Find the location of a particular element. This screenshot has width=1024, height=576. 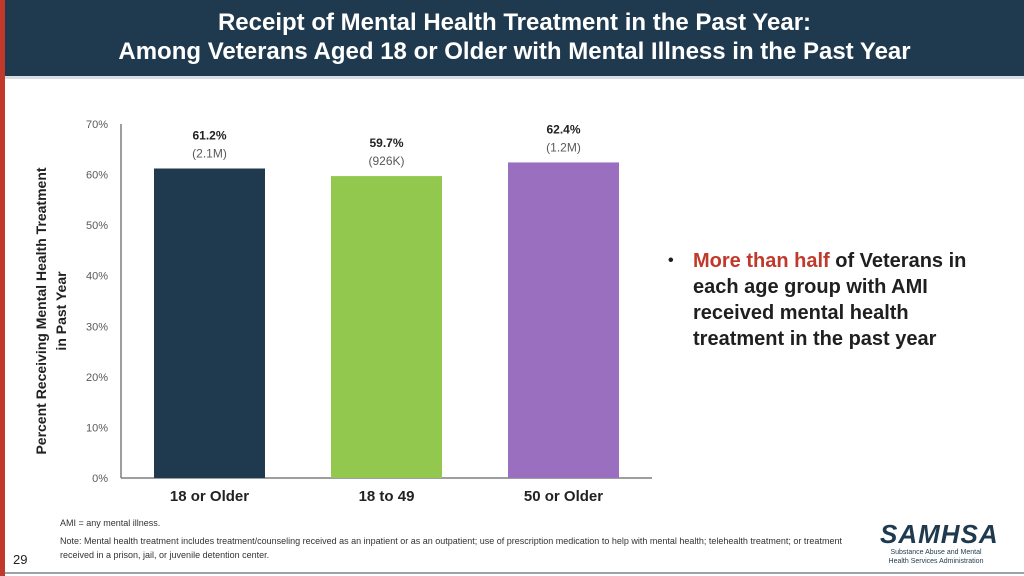

y-tick-label: 10% is located at coordinates (97, 428).